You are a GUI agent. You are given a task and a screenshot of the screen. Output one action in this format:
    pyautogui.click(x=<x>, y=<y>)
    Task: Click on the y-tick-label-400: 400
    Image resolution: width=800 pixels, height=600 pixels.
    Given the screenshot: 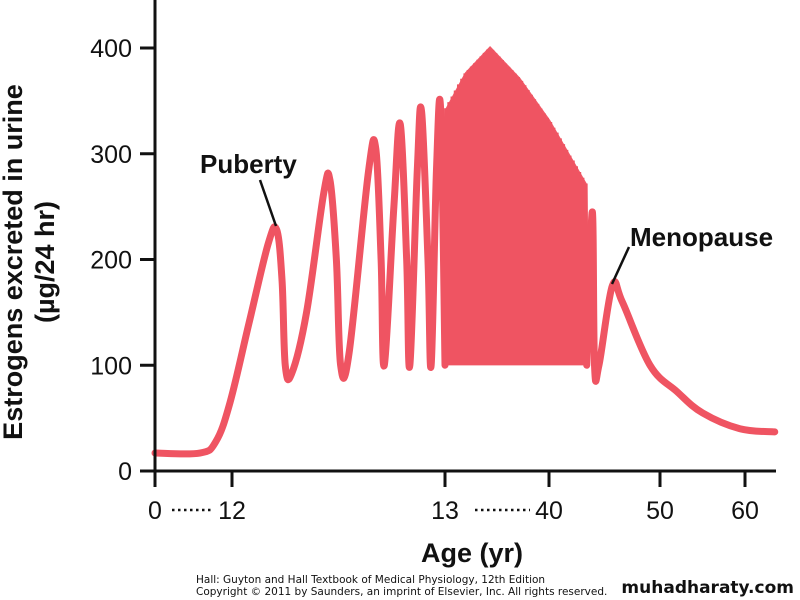 What is the action you would take?
    pyautogui.click(x=111, y=49)
    